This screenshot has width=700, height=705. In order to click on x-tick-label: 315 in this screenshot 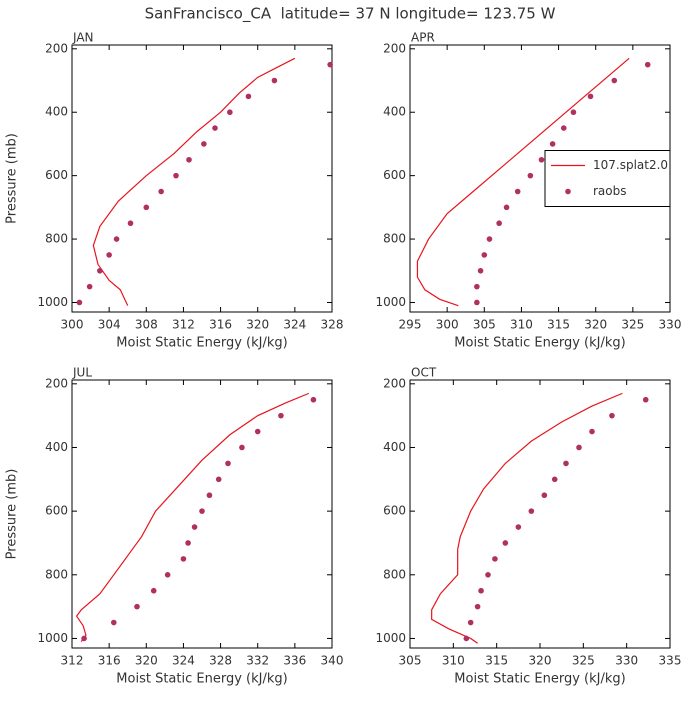, I will do `click(496, 661)`.